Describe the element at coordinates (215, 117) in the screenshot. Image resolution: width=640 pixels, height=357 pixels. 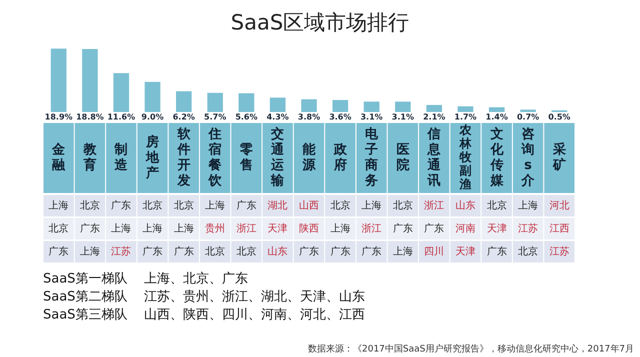
I see `data-label: 5.7%` at that location.